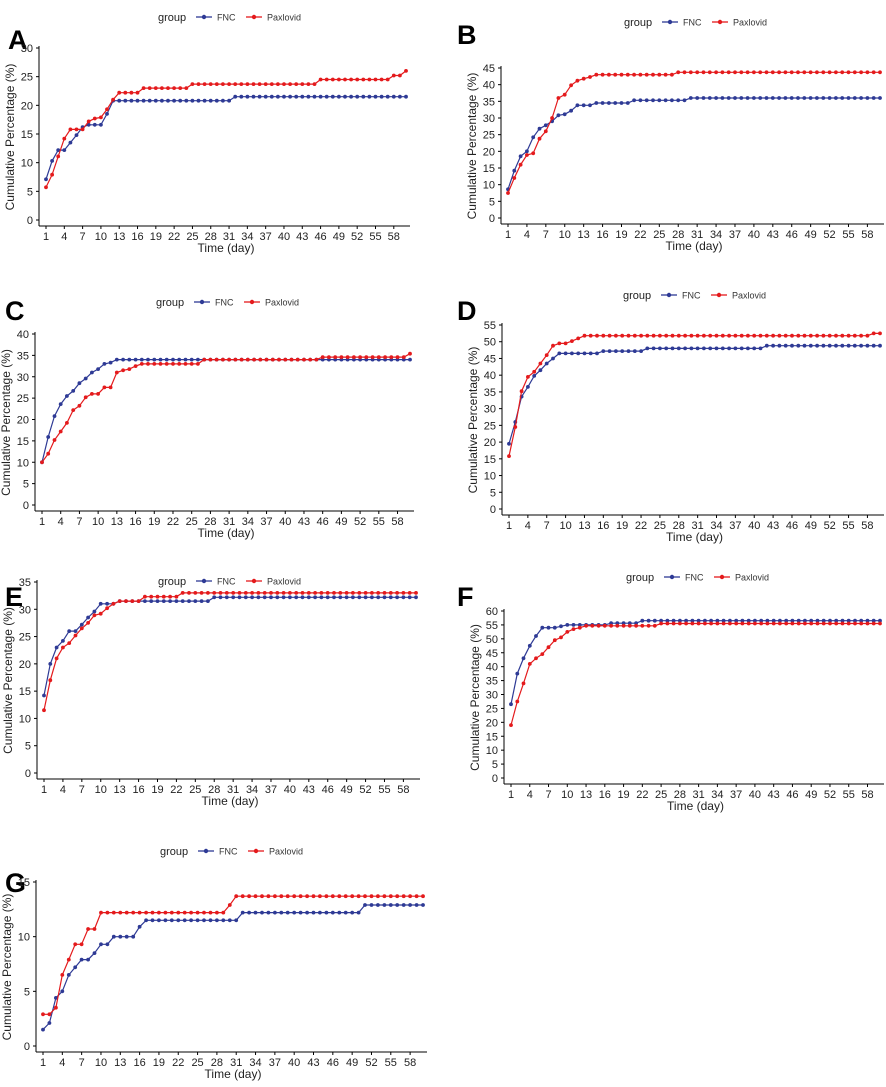 The width and height of the screenshot is (886, 1087). What do you see at coordinates (352, 1063) in the screenshot?
I see `x-tick-label: 49` at bounding box center [352, 1063].